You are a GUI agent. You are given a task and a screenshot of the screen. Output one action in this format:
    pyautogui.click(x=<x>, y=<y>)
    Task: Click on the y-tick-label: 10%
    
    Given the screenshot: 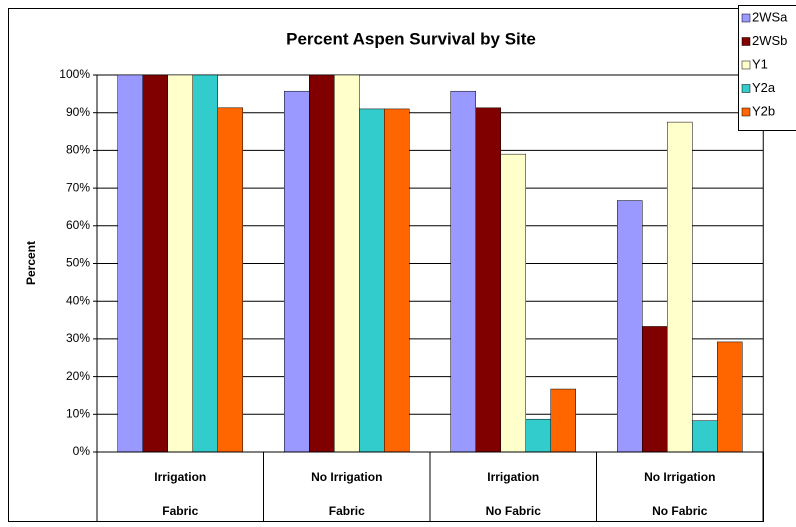 What is the action you would take?
    pyautogui.click(x=78, y=413)
    